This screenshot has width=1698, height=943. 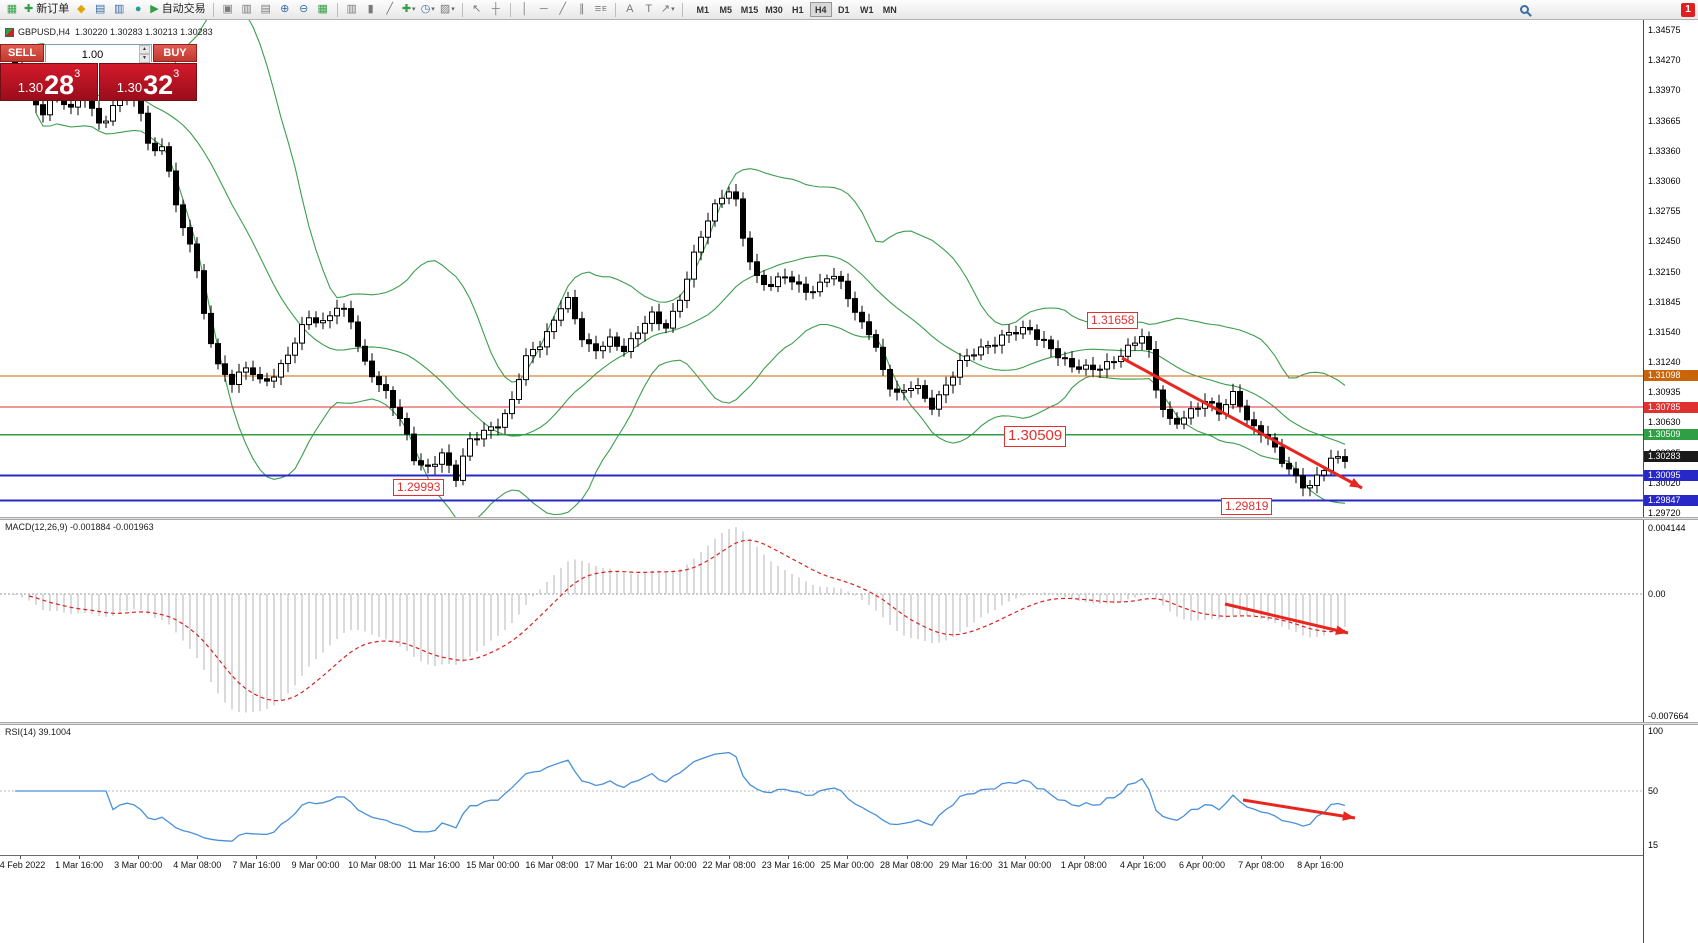 What do you see at coordinates (1671, 500) in the screenshot?
I see `price-axis-badge: 1.29847` at bounding box center [1671, 500].